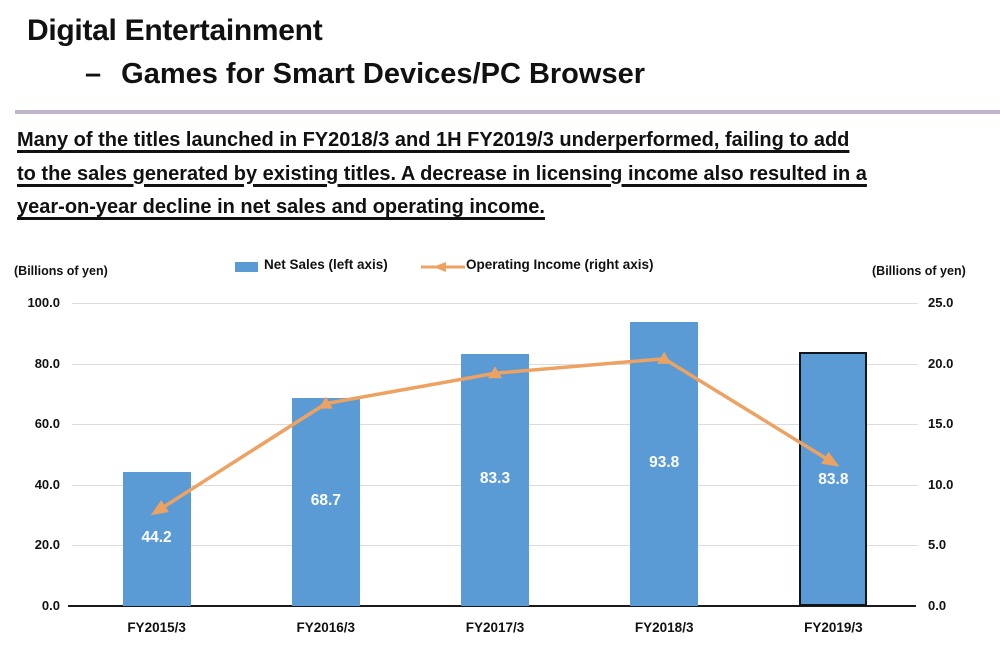 The image size is (1000, 669). I want to click on net-sales-bar: 68.7, so click(325, 501).